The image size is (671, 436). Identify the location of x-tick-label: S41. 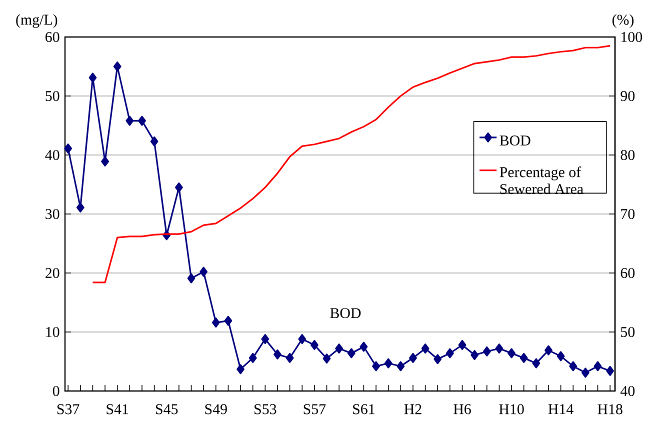
(117, 409).